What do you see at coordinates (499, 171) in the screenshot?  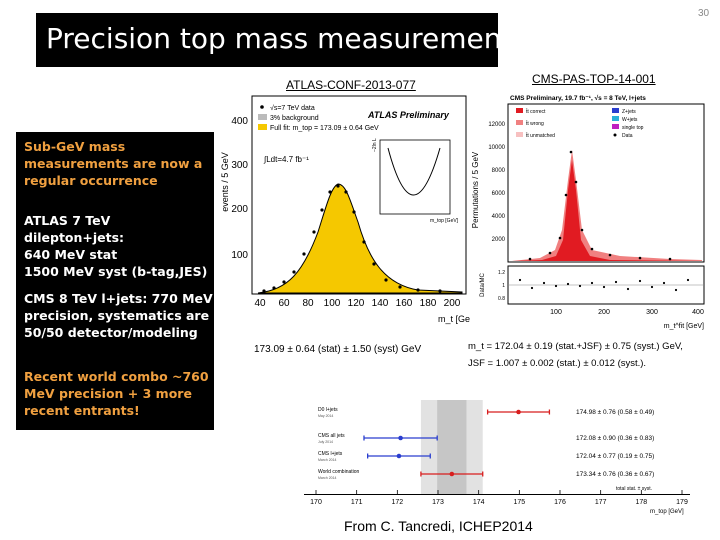 I see `cms-ytick: 8000` at bounding box center [499, 171].